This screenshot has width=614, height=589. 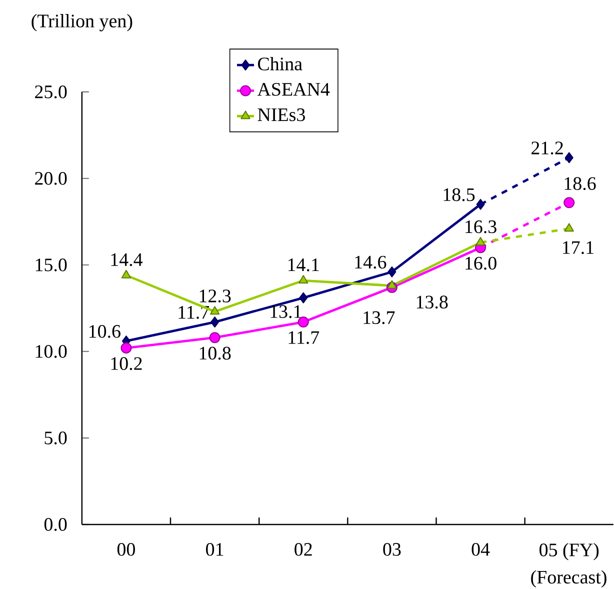 I want to click on x-tick-label: 01, so click(x=215, y=549).